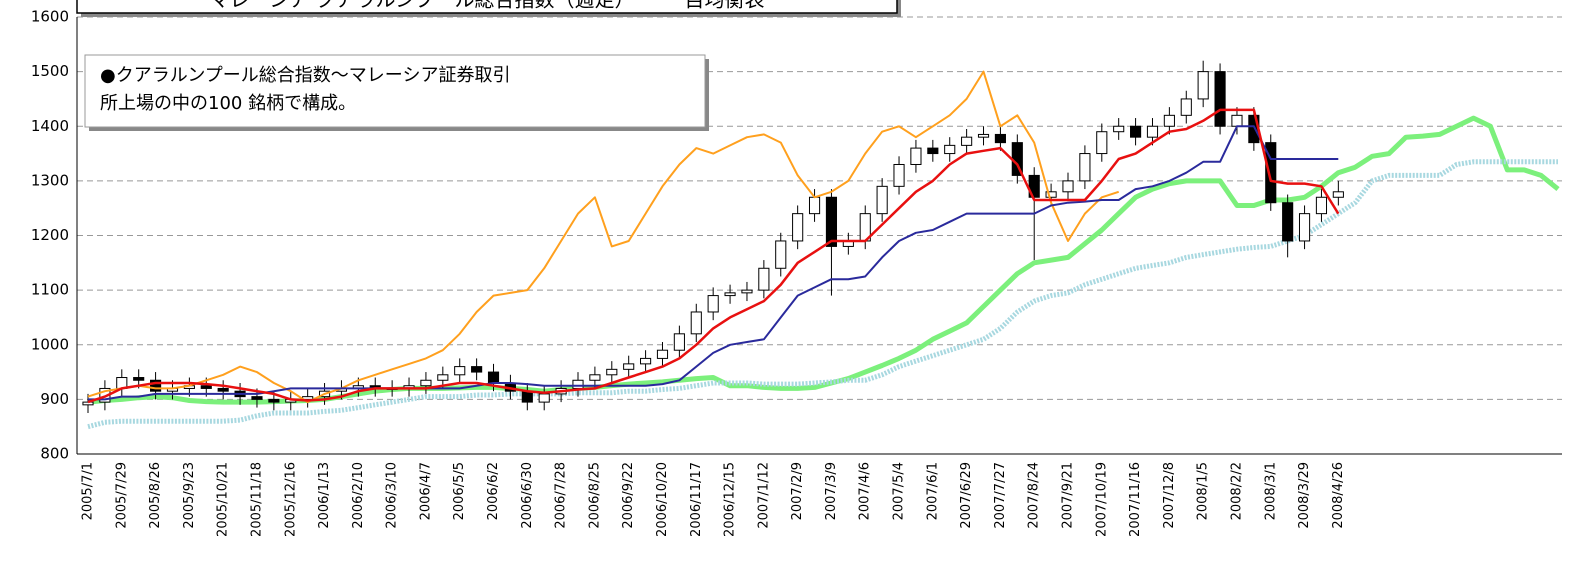  Describe the element at coordinates (797, 491) in the screenshot. I see `x-tick-label: 2007/2/9` at that location.